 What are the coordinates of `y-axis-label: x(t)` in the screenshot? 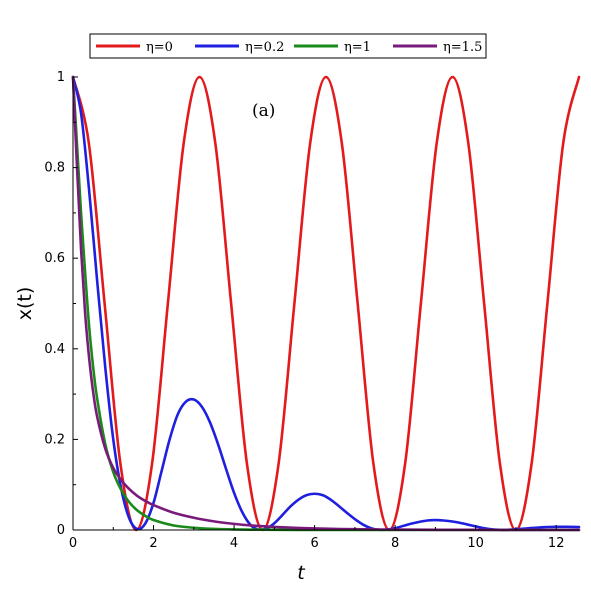 It's located at (25, 304).